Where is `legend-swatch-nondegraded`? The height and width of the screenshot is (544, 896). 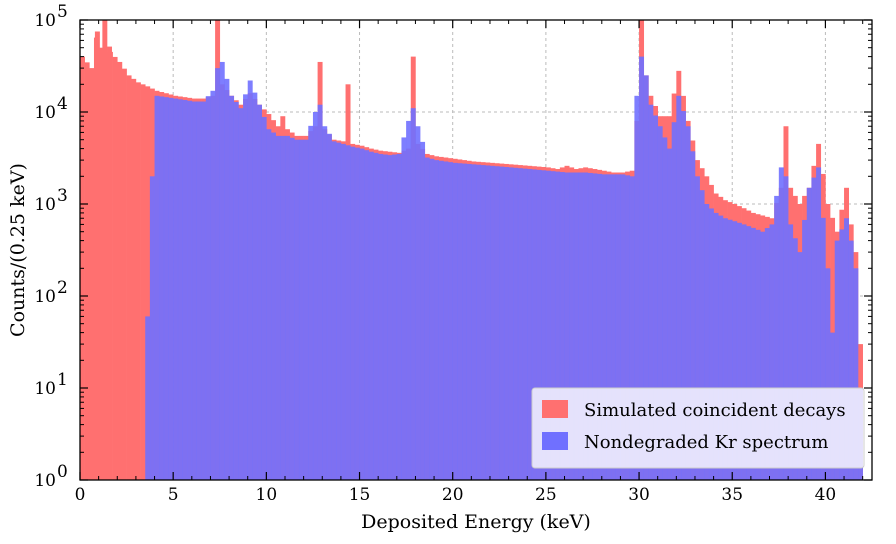
legend-swatch-nondegraded is located at coordinates (555, 441).